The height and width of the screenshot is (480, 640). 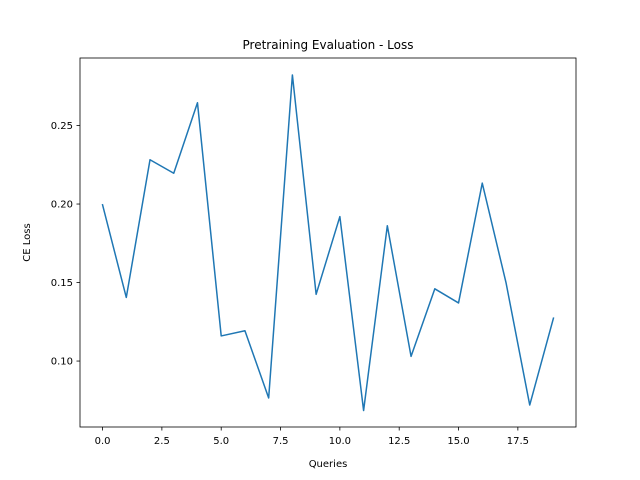 I want to click on y-axis-label: CE Loss, so click(x=27, y=242).